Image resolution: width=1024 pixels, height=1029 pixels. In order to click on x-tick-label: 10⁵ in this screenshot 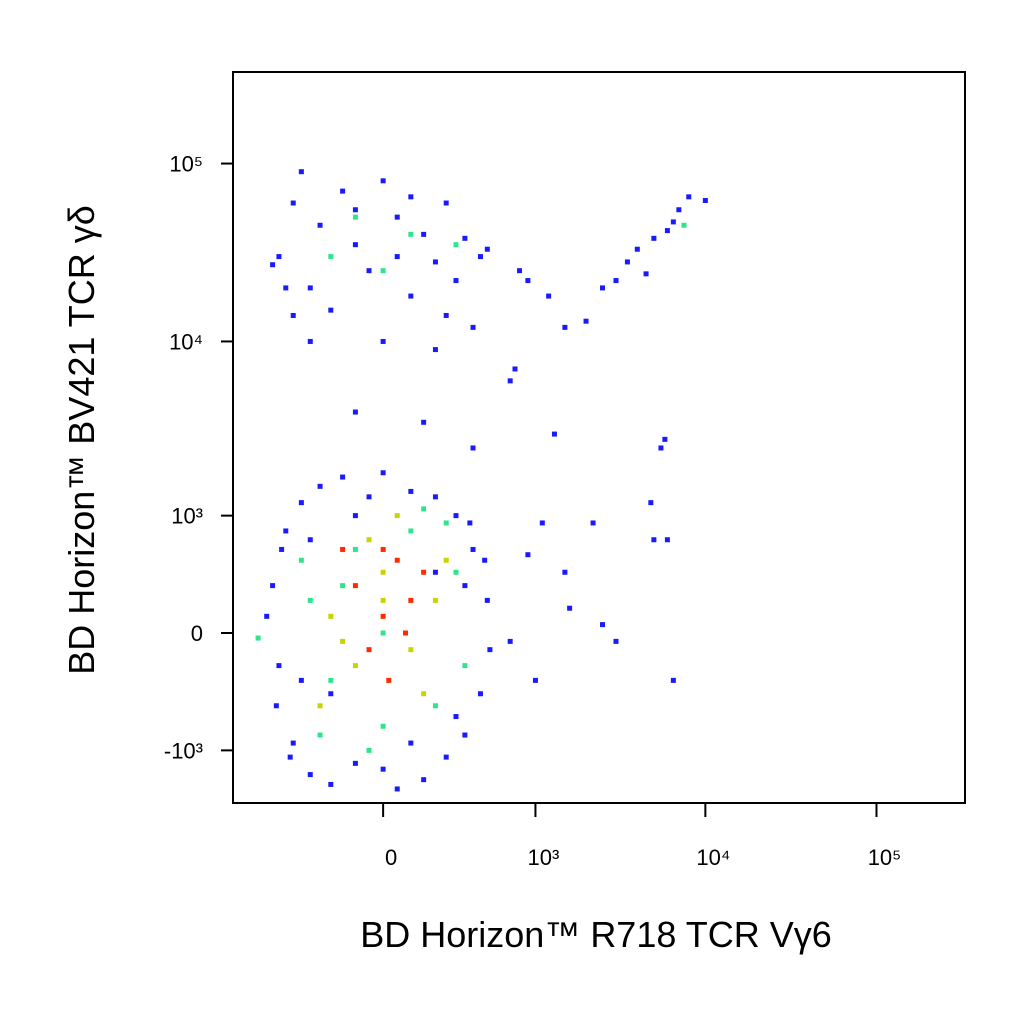, I will do `click(885, 857)`.